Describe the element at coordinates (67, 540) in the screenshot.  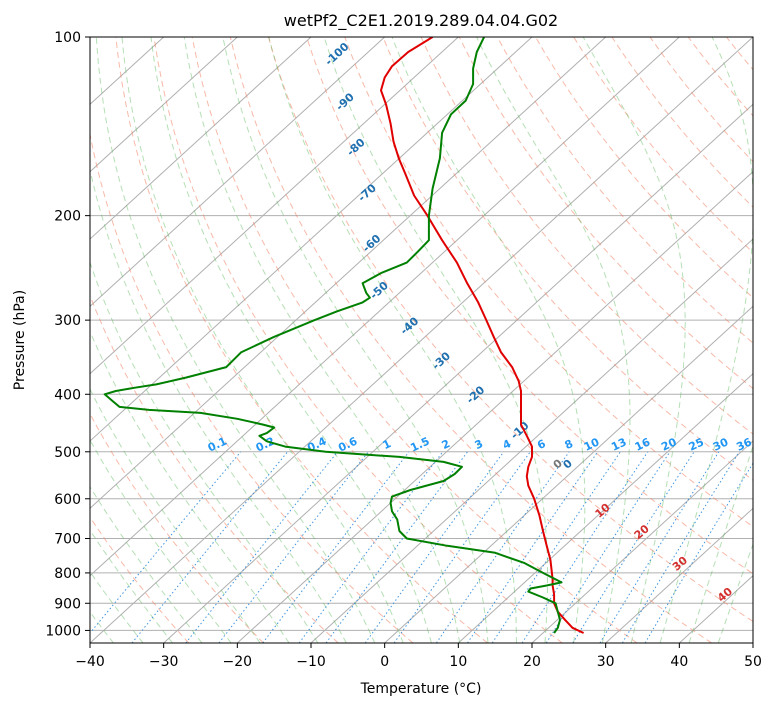
I see `y-tick-label: 700` at that location.